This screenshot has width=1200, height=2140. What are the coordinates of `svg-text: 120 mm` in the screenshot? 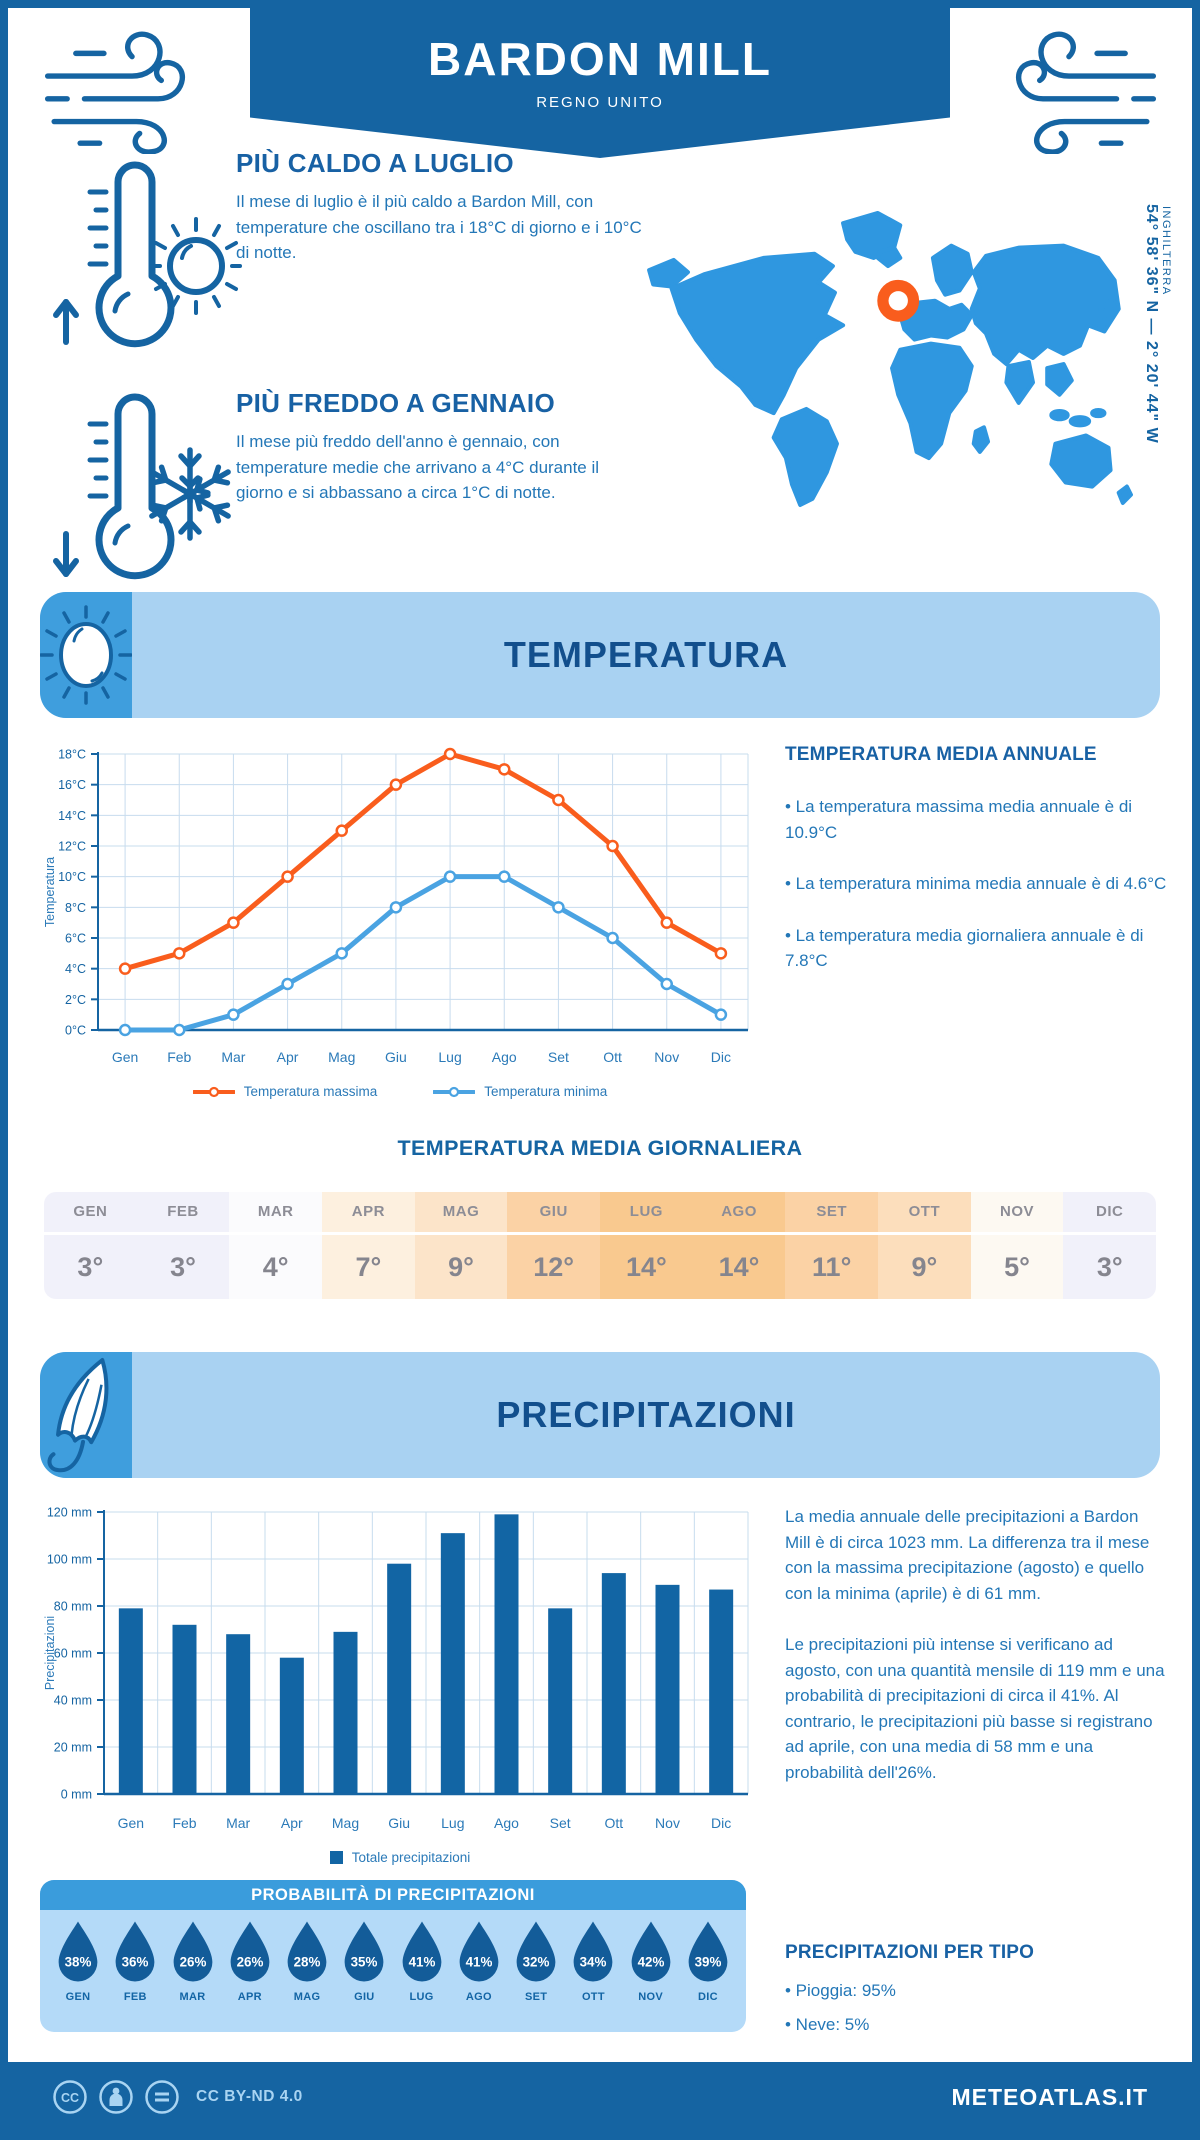 It's located at (69, 1513).